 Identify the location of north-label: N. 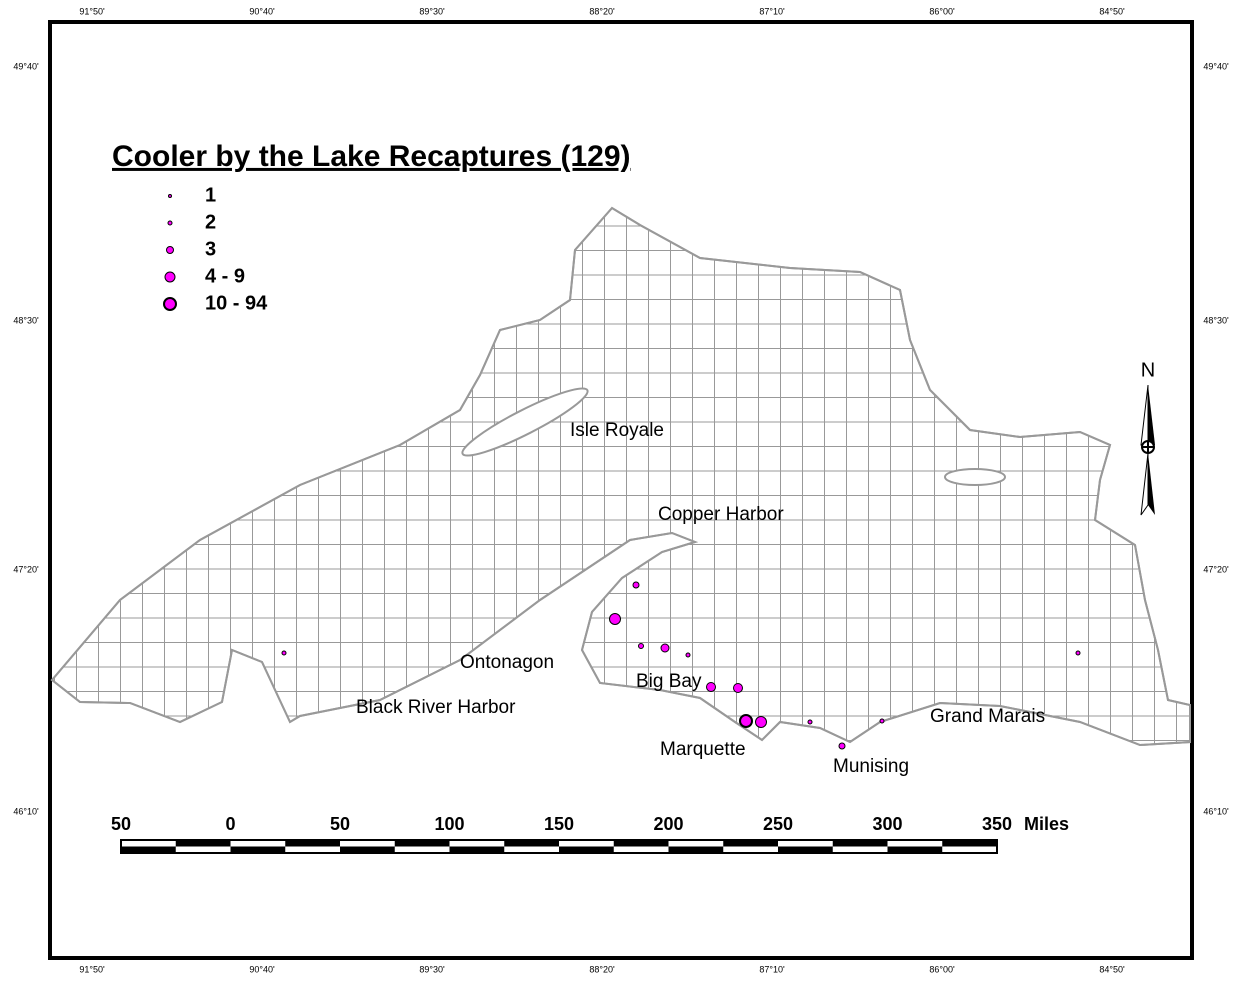
(1148, 370).